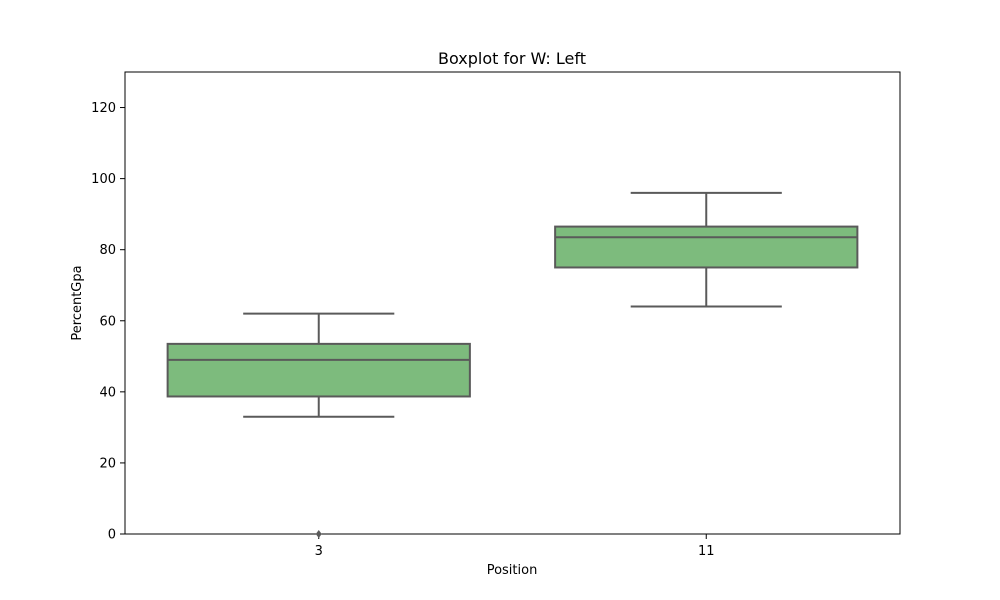 The height and width of the screenshot is (600, 1000). I want to click on x-axis-label: Position, so click(512, 570).